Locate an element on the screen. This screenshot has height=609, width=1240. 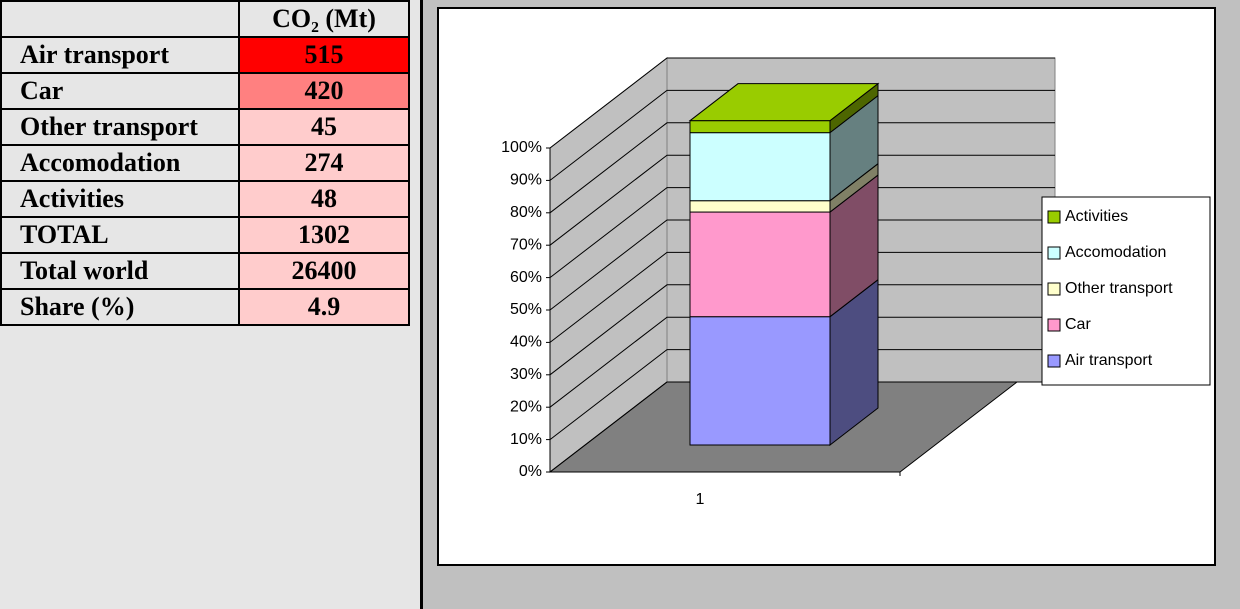
x-tick-label: 1 is located at coordinates (700, 499).